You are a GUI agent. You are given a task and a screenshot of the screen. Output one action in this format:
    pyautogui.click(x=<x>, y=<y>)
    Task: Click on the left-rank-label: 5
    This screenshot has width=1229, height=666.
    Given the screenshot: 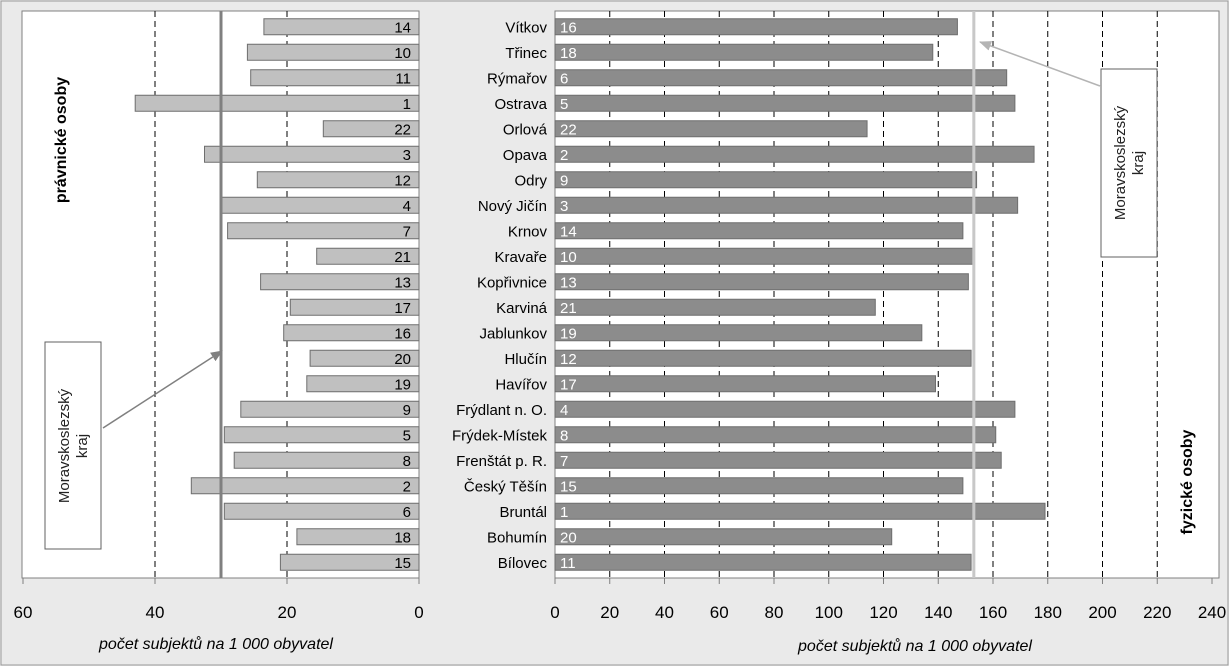 What is the action you would take?
    pyautogui.click(x=407, y=435)
    